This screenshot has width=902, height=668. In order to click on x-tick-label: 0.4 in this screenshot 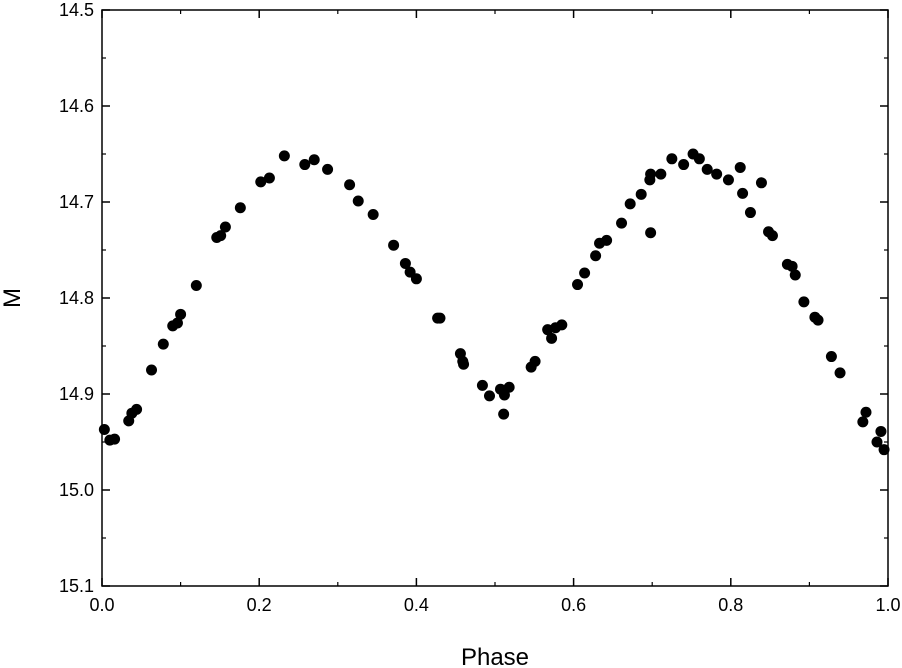, I will do `click(416, 605)`.